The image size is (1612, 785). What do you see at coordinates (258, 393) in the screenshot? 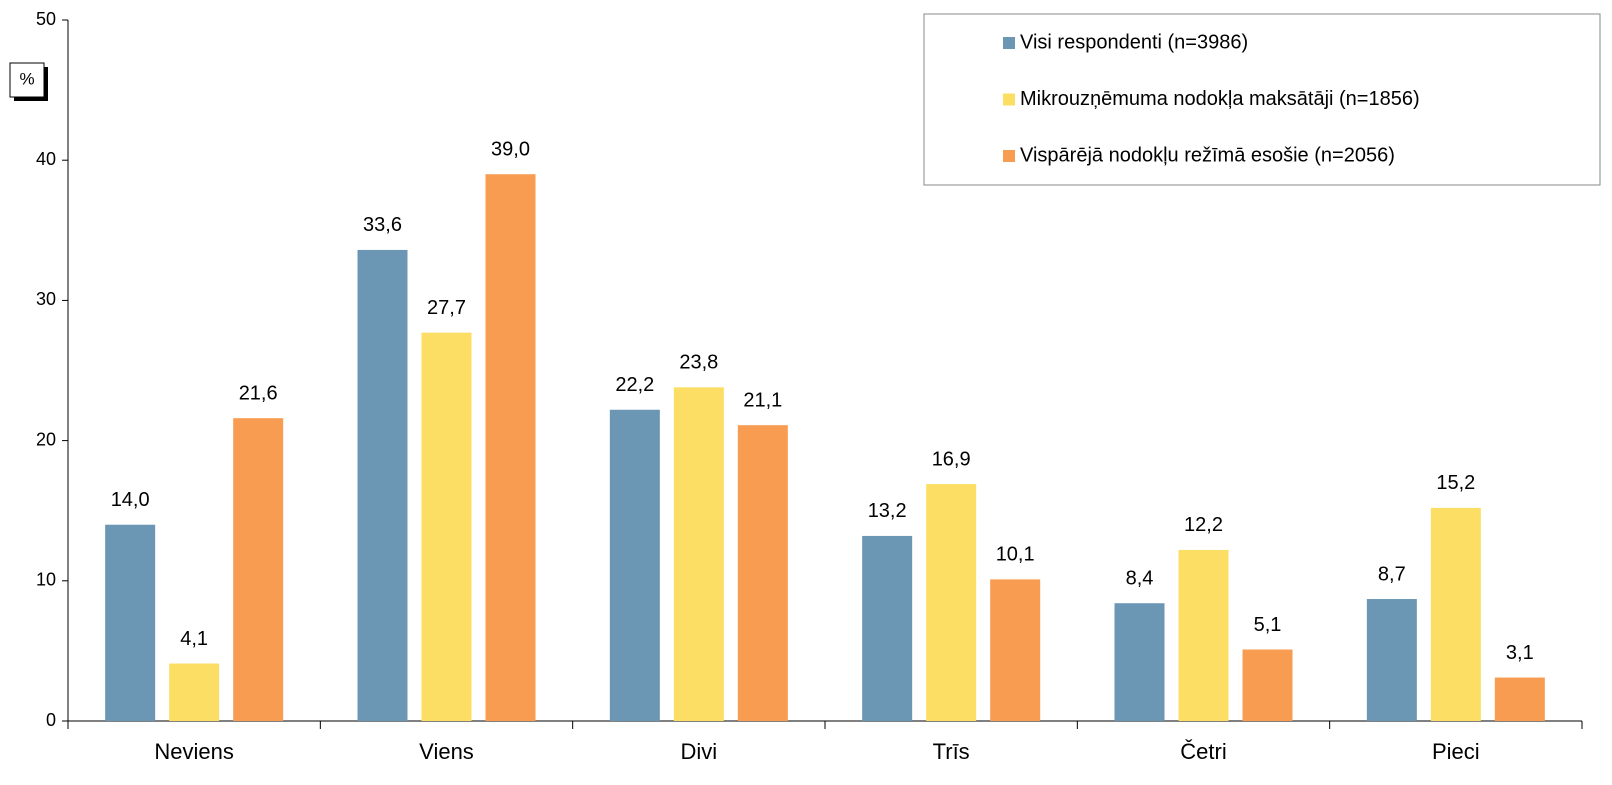
I see `value-label: 21,6` at bounding box center [258, 393].